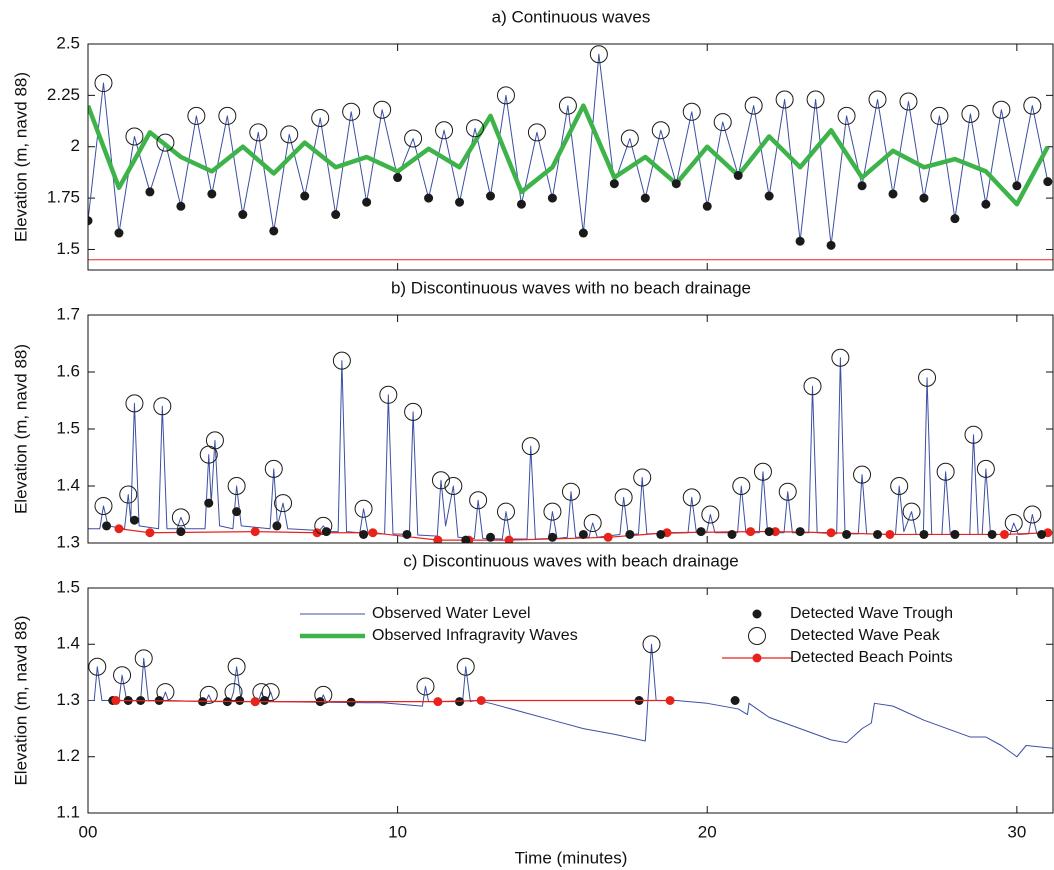 The width and height of the screenshot is (1054, 870). Describe the element at coordinates (571, 16) in the screenshot. I see `panel-title: a) Continuous waves` at that location.